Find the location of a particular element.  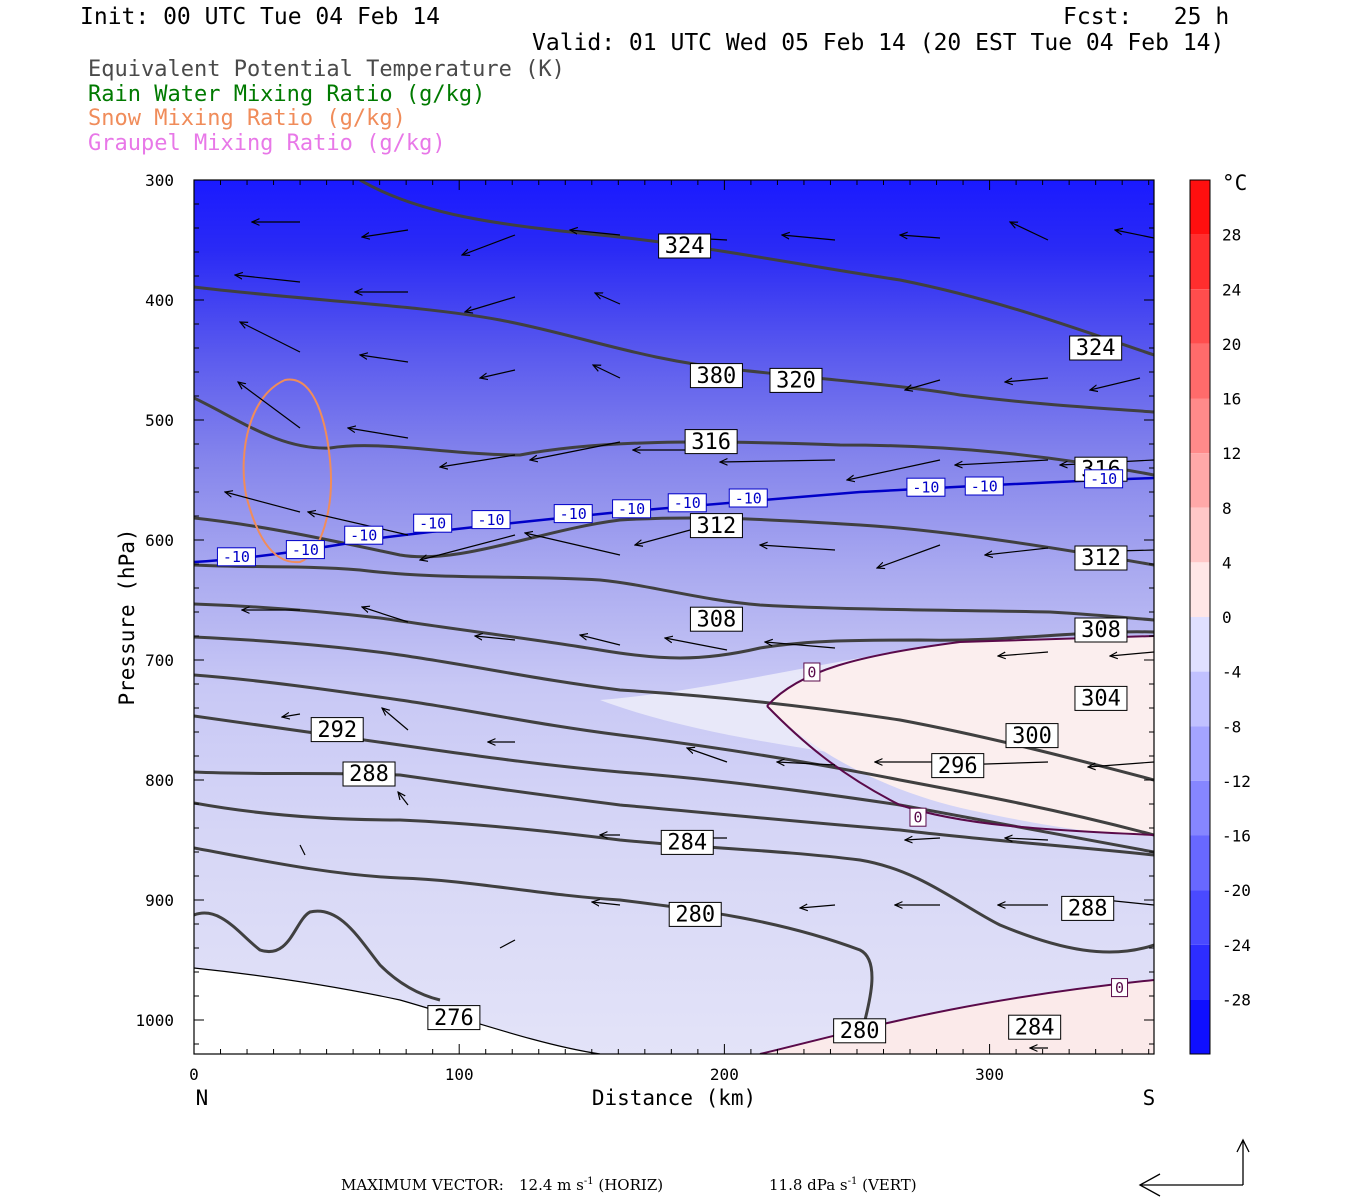

zero-isotherm-upper is located at coordinates (960, 671).